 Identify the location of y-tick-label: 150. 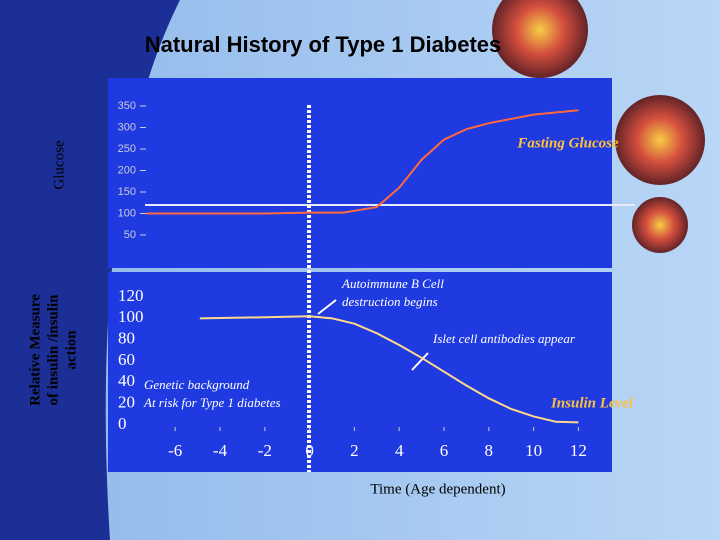
(127, 192).